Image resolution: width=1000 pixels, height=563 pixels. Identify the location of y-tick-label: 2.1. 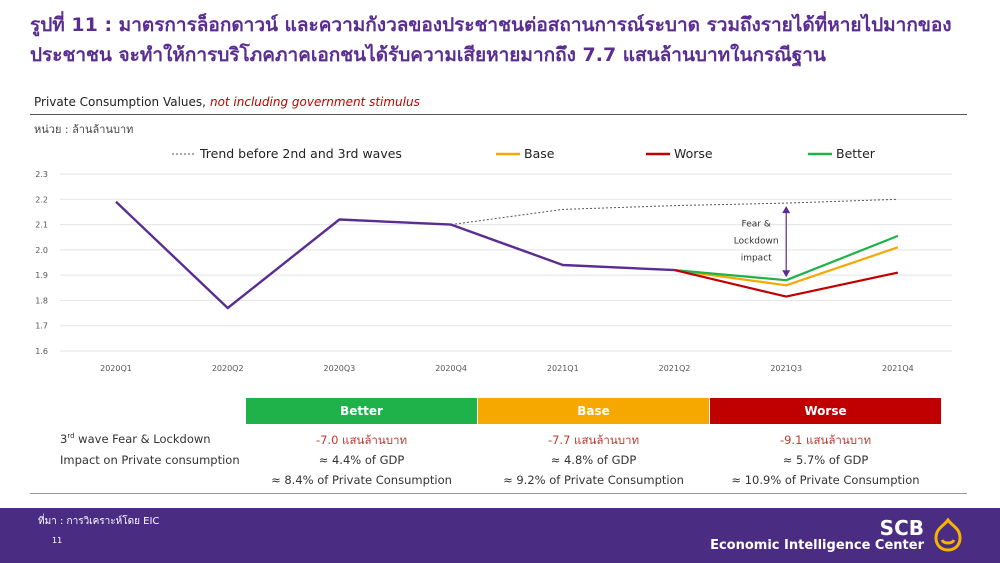
(41, 225).